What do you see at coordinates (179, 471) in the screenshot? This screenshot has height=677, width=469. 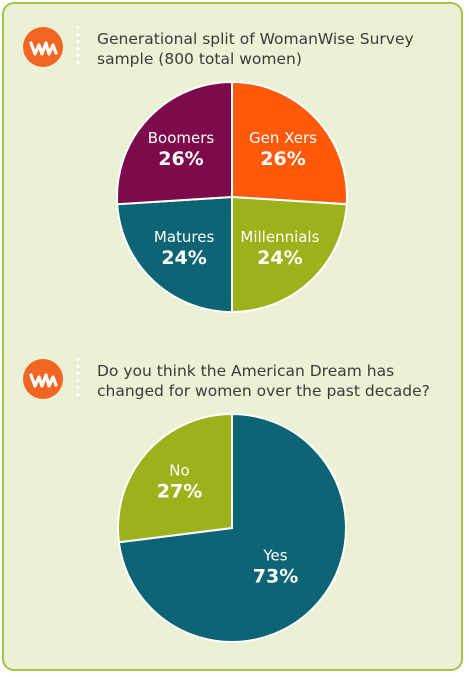 I see `slice-label: No` at bounding box center [179, 471].